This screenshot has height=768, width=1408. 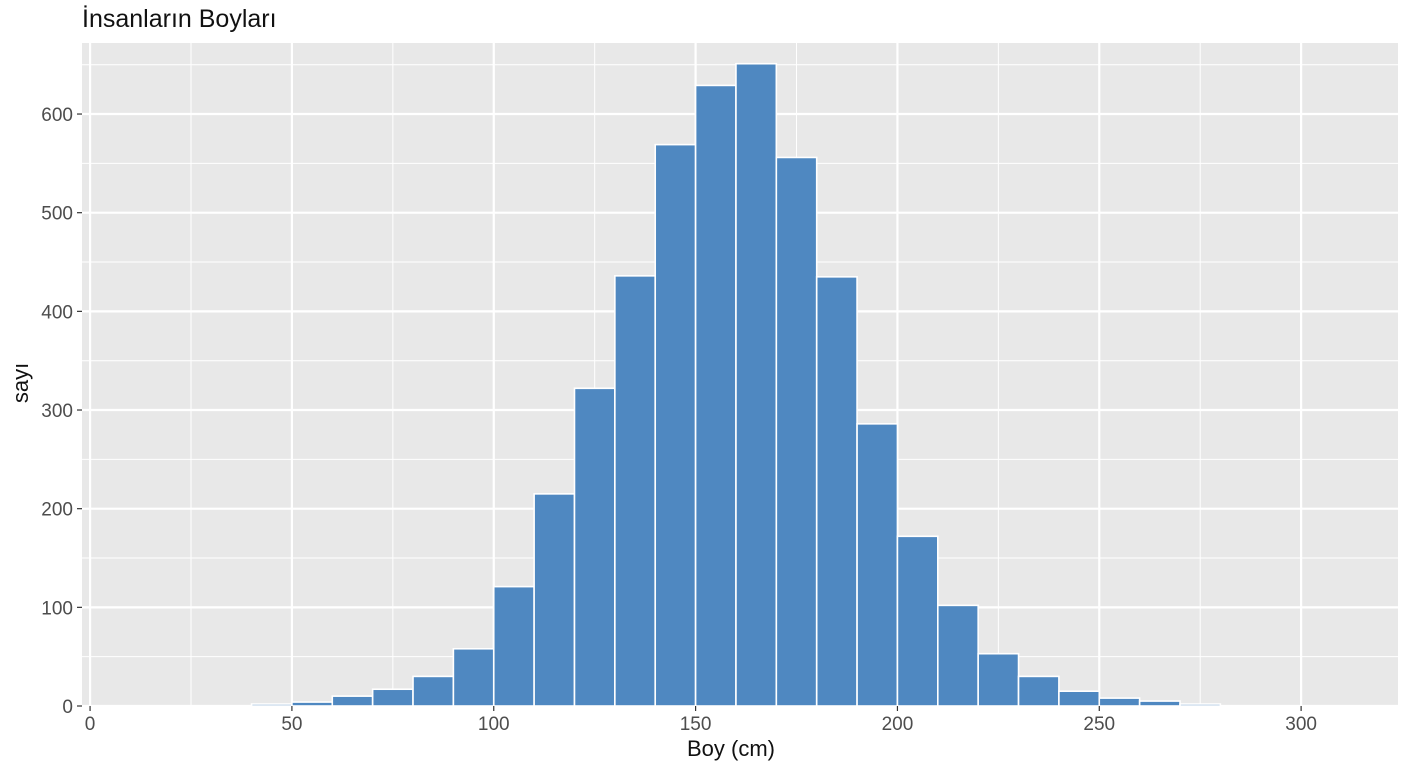 I want to click on x-tick-label: 250, so click(x=1099, y=724).